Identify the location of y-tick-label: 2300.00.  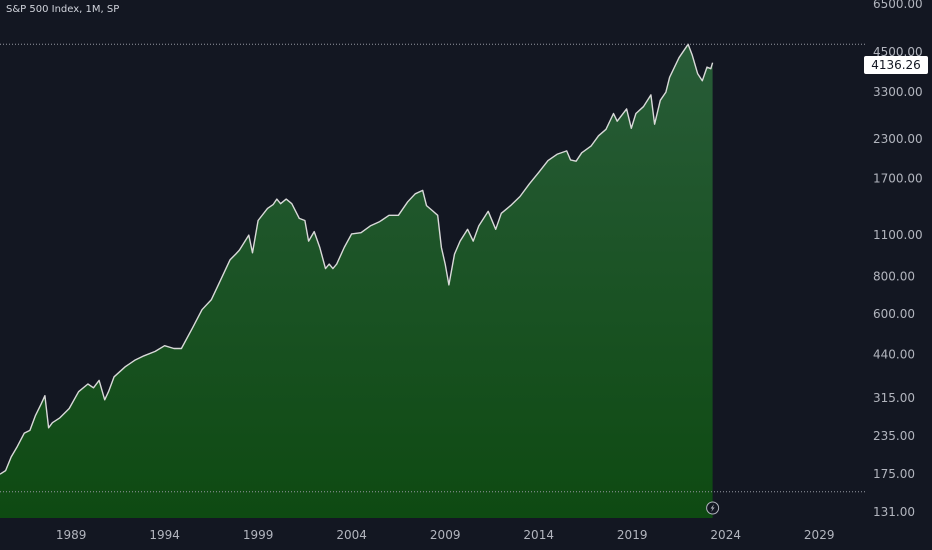
(898, 139).